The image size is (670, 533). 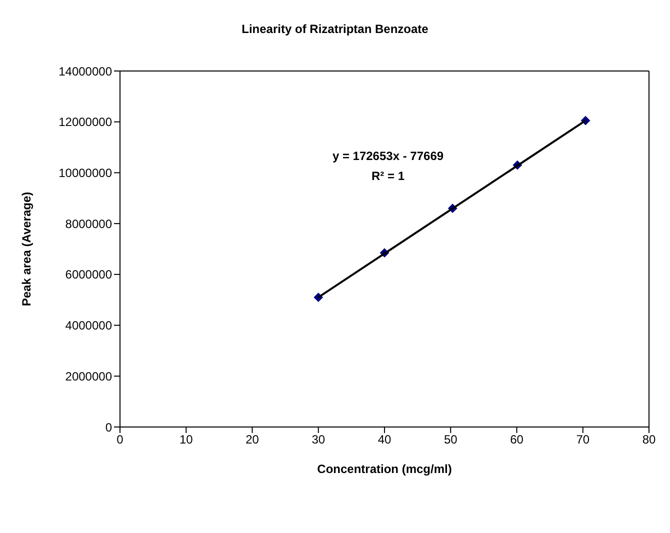 What do you see at coordinates (85, 71) in the screenshot?
I see `y-tick-label: 14000000` at bounding box center [85, 71].